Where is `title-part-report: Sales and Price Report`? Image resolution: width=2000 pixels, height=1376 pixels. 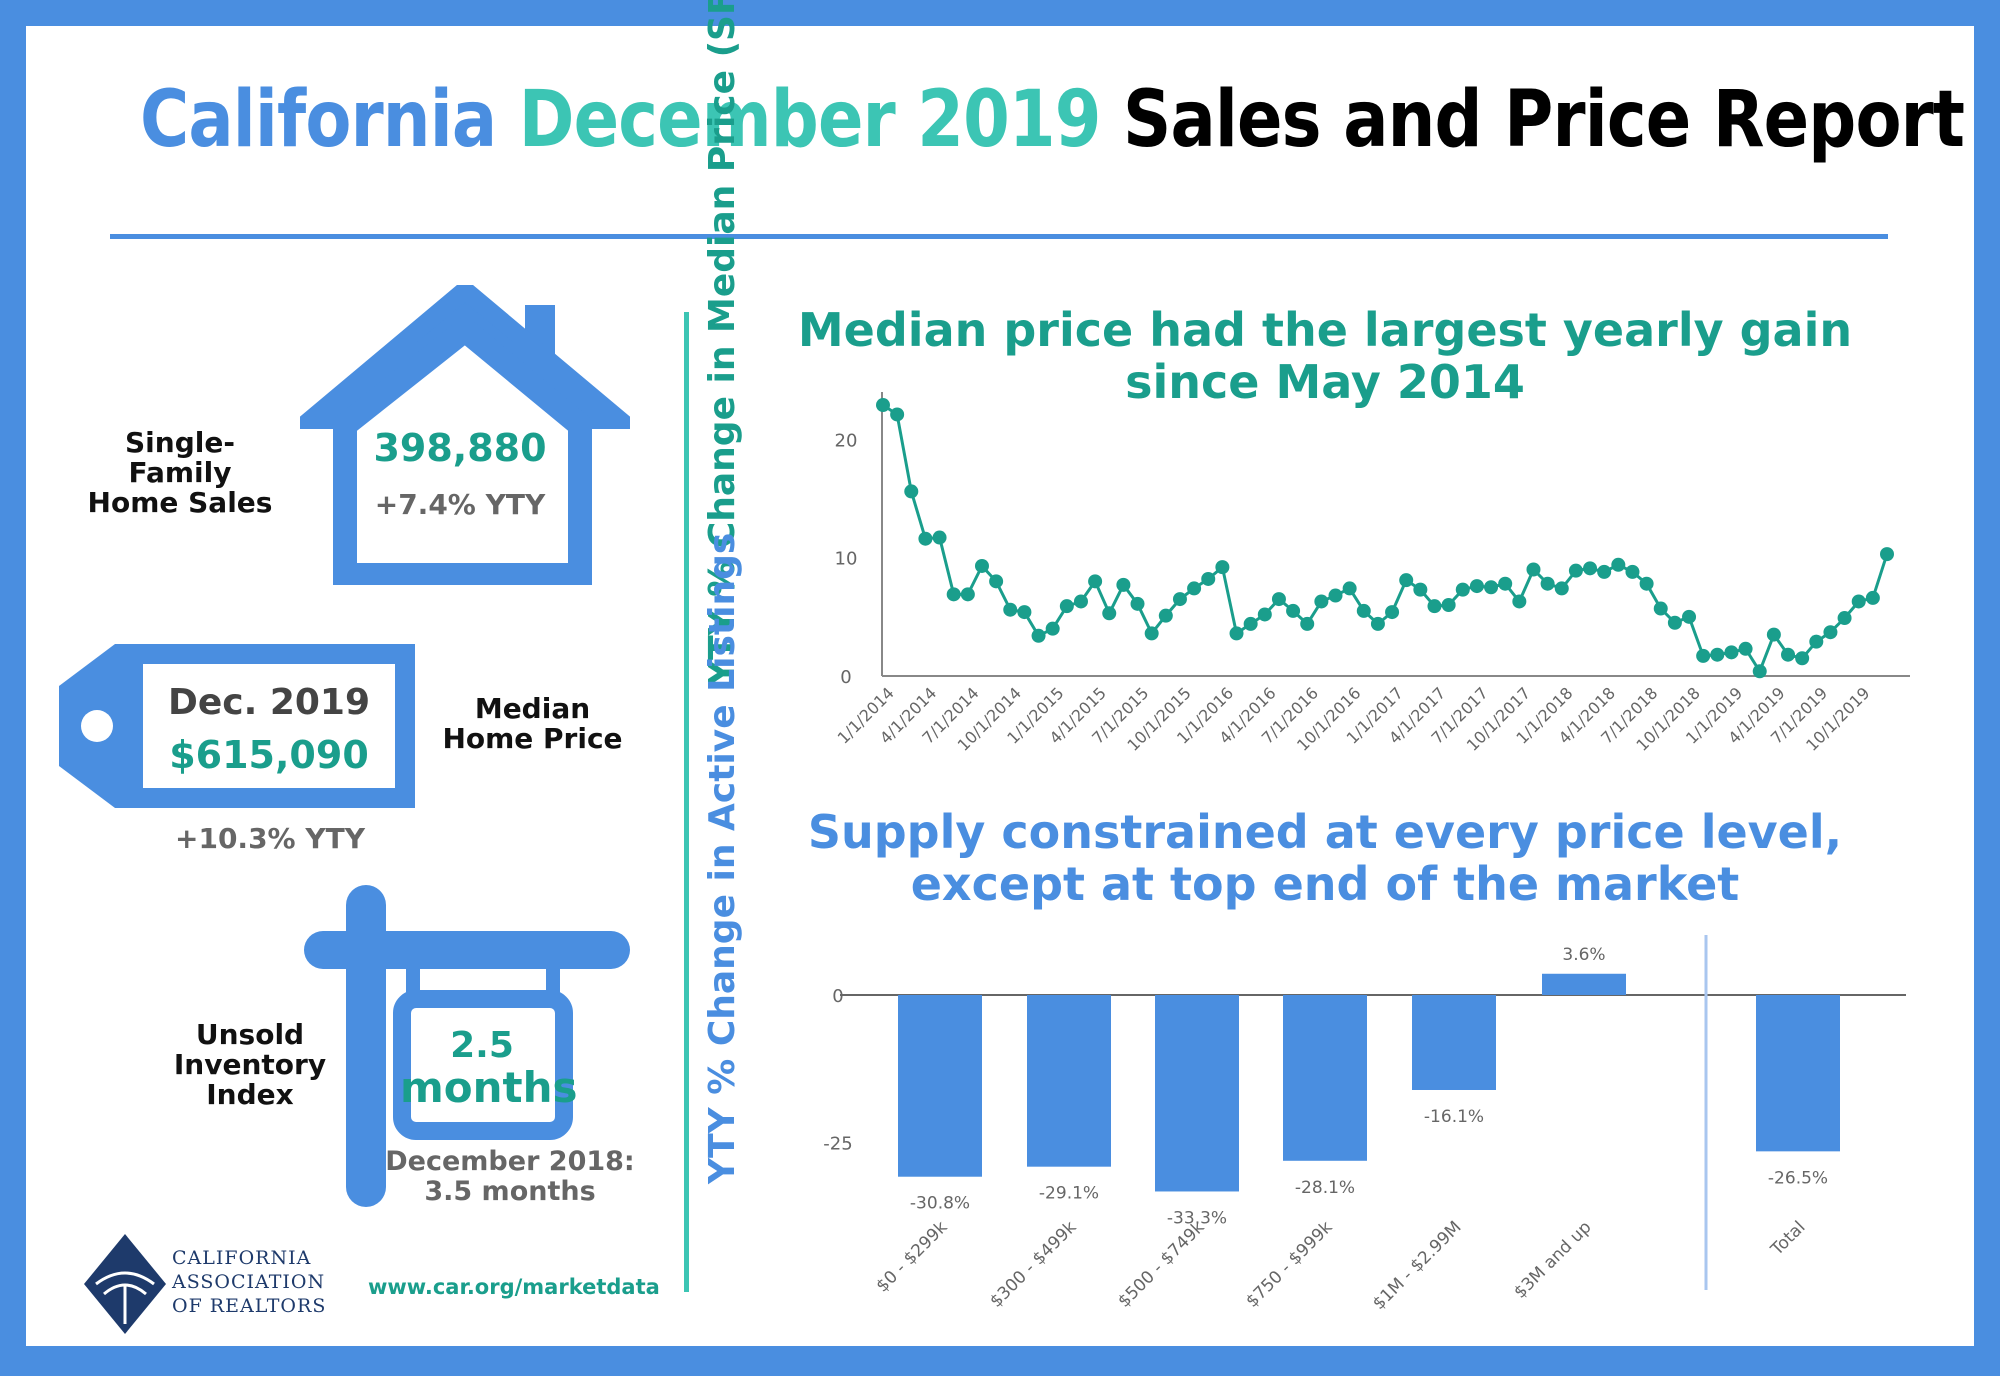 title-part-report: Sales and Price Report is located at coordinates (1544, 120).